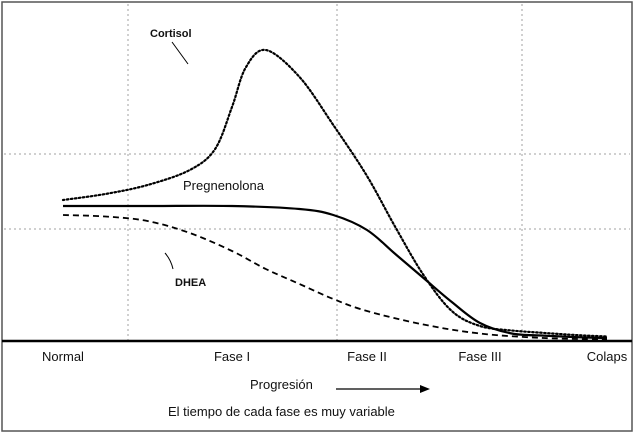 This screenshot has height=433, width=634. What do you see at coordinates (479, 356) in the screenshot?
I see `x-tick-label: Fase III` at bounding box center [479, 356].